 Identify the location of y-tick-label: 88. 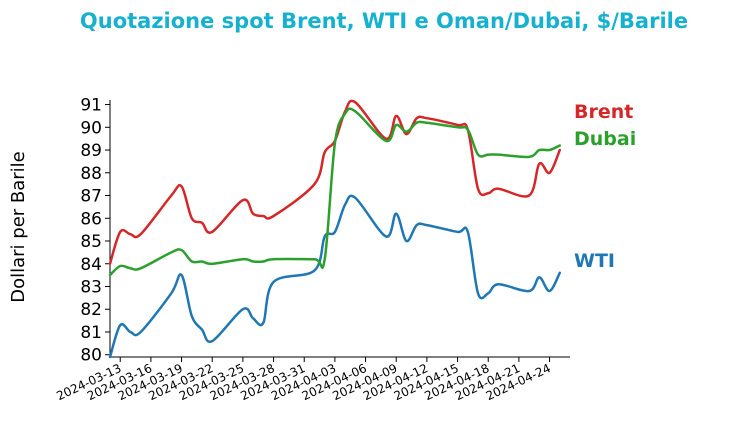
(91, 174).